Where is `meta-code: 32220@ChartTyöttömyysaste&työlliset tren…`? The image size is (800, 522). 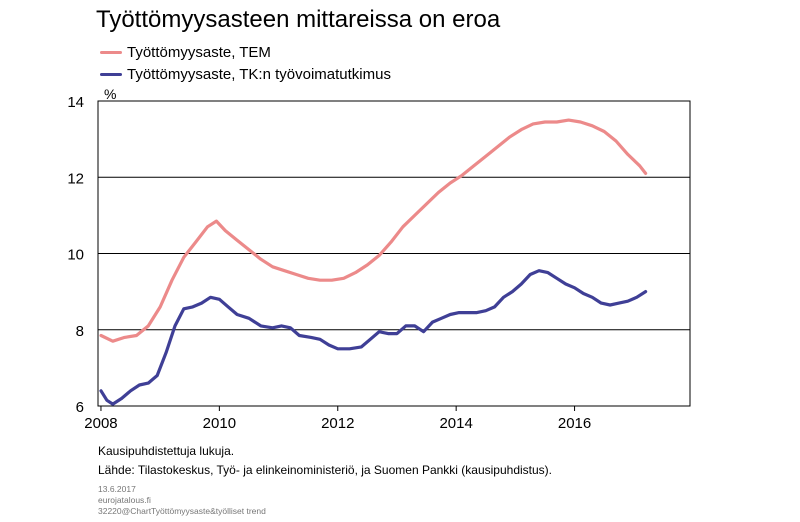
meta-code: 32220@ChartTyöttömyysaste&työlliset tren… is located at coordinates (182, 511).